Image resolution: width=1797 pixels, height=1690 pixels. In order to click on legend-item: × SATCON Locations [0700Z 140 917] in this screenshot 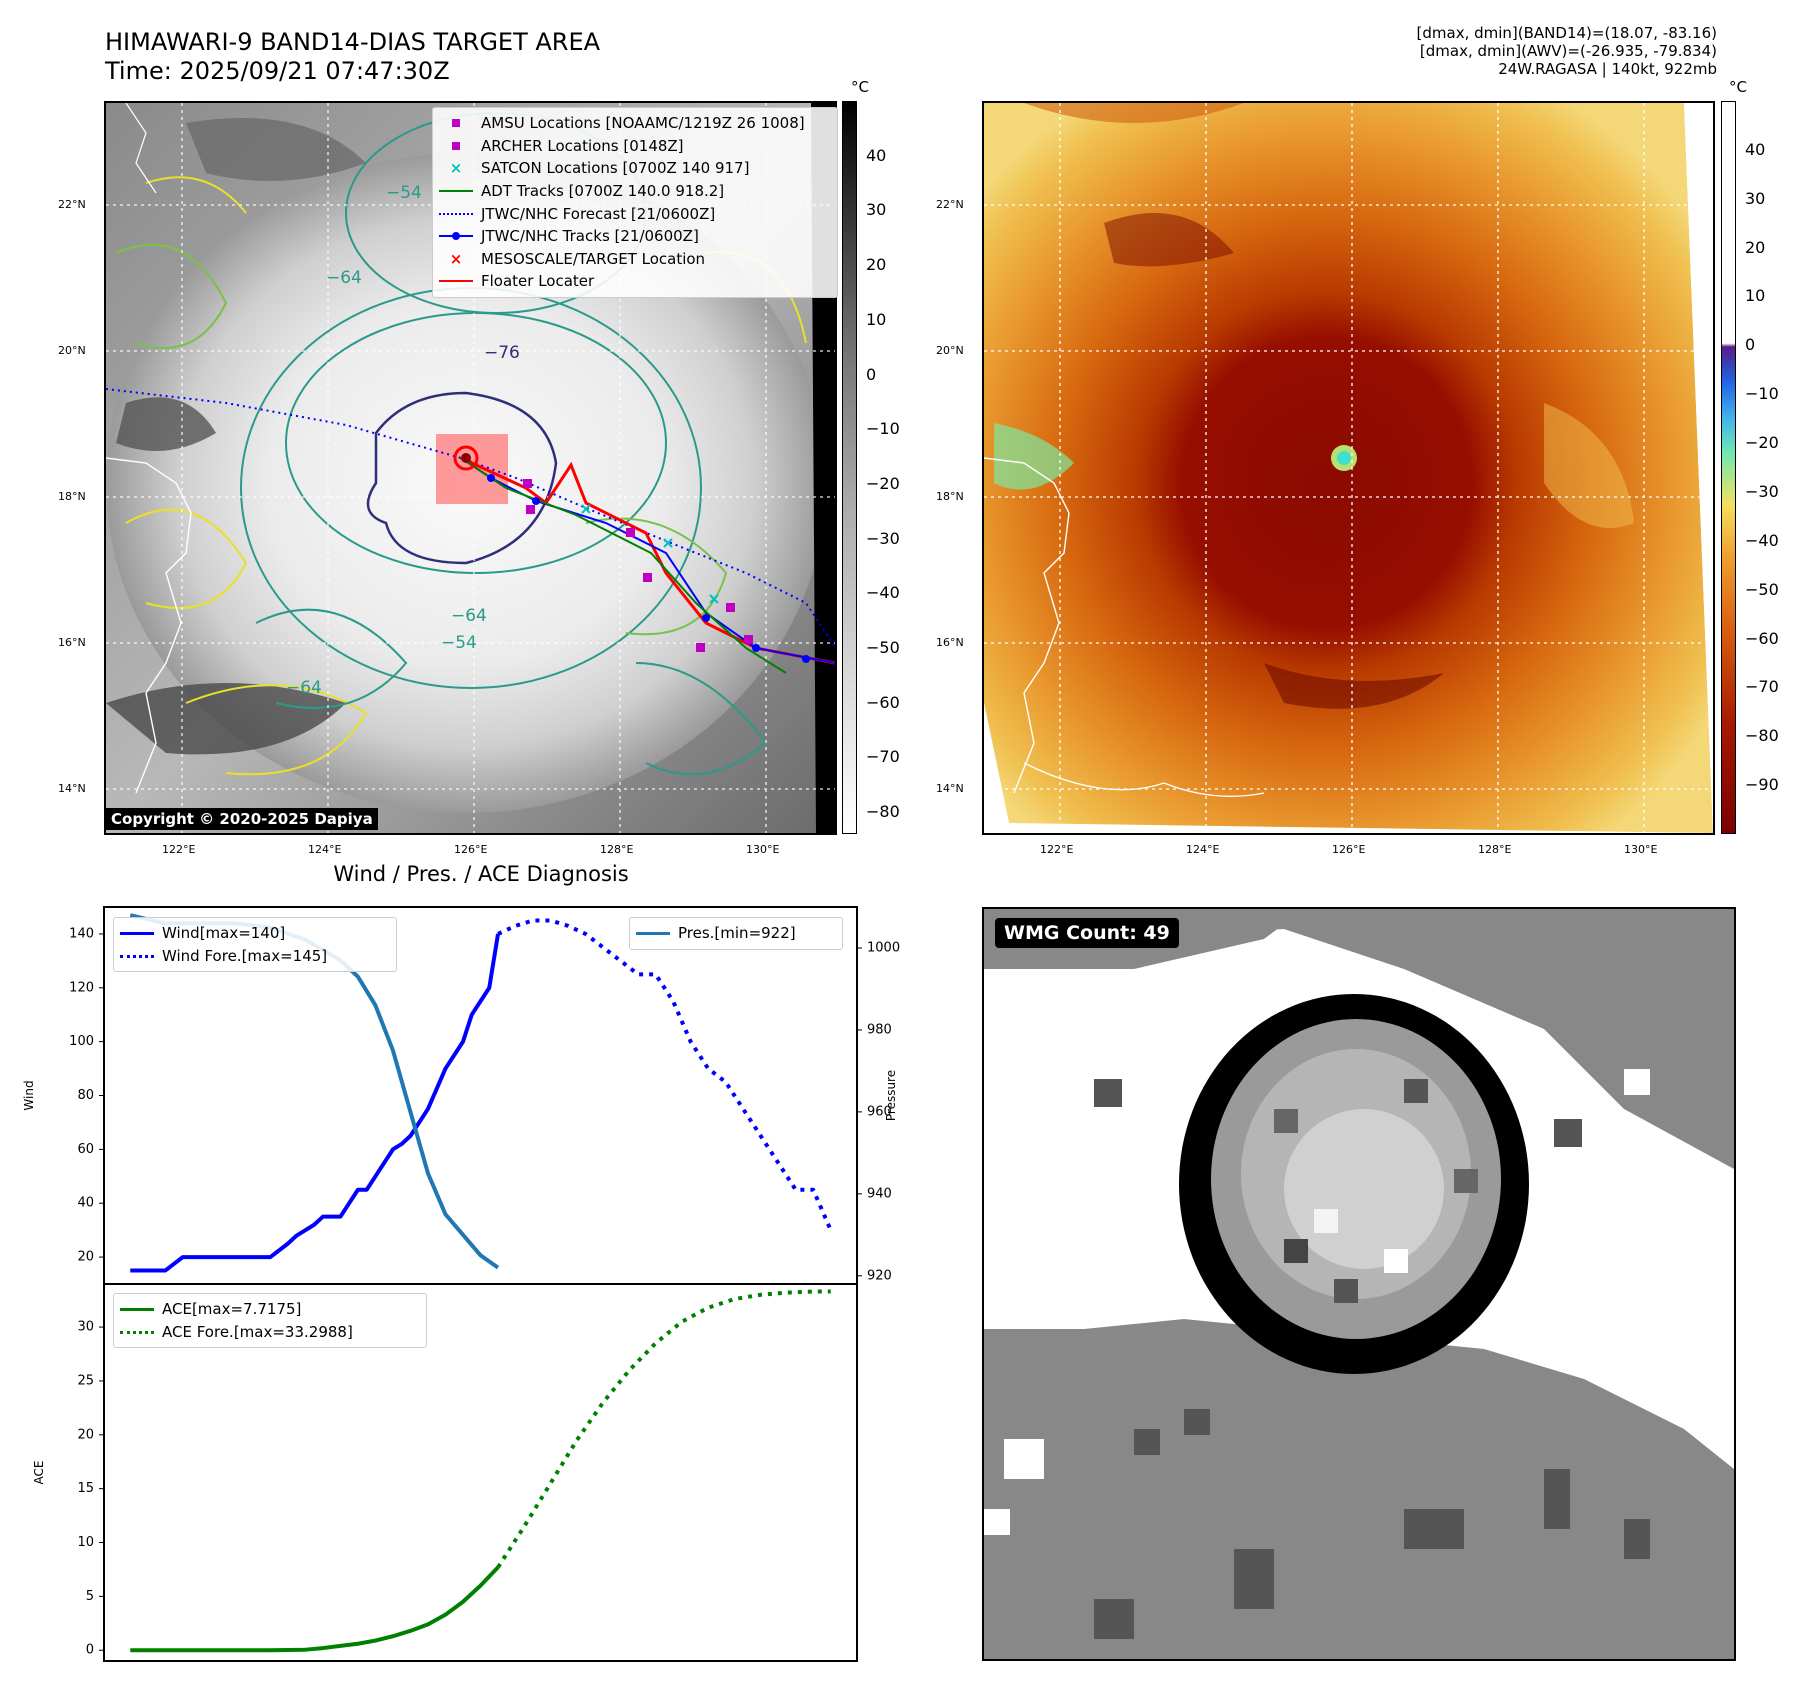, I will do `click(635, 168)`.